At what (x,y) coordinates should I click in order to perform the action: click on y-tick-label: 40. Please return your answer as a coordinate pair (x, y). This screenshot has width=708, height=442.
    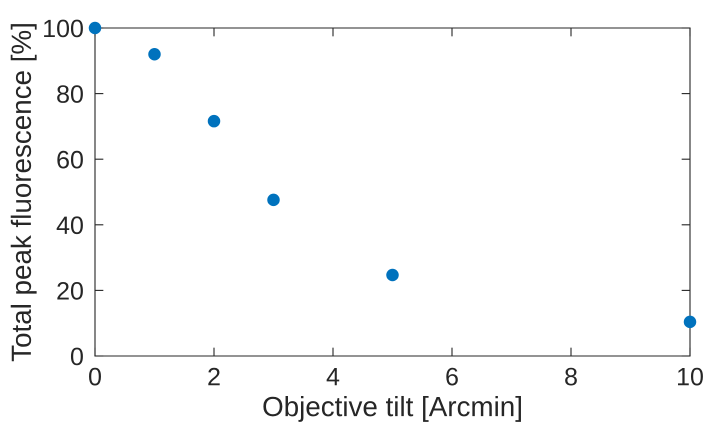
    Looking at the image, I should click on (69, 225).